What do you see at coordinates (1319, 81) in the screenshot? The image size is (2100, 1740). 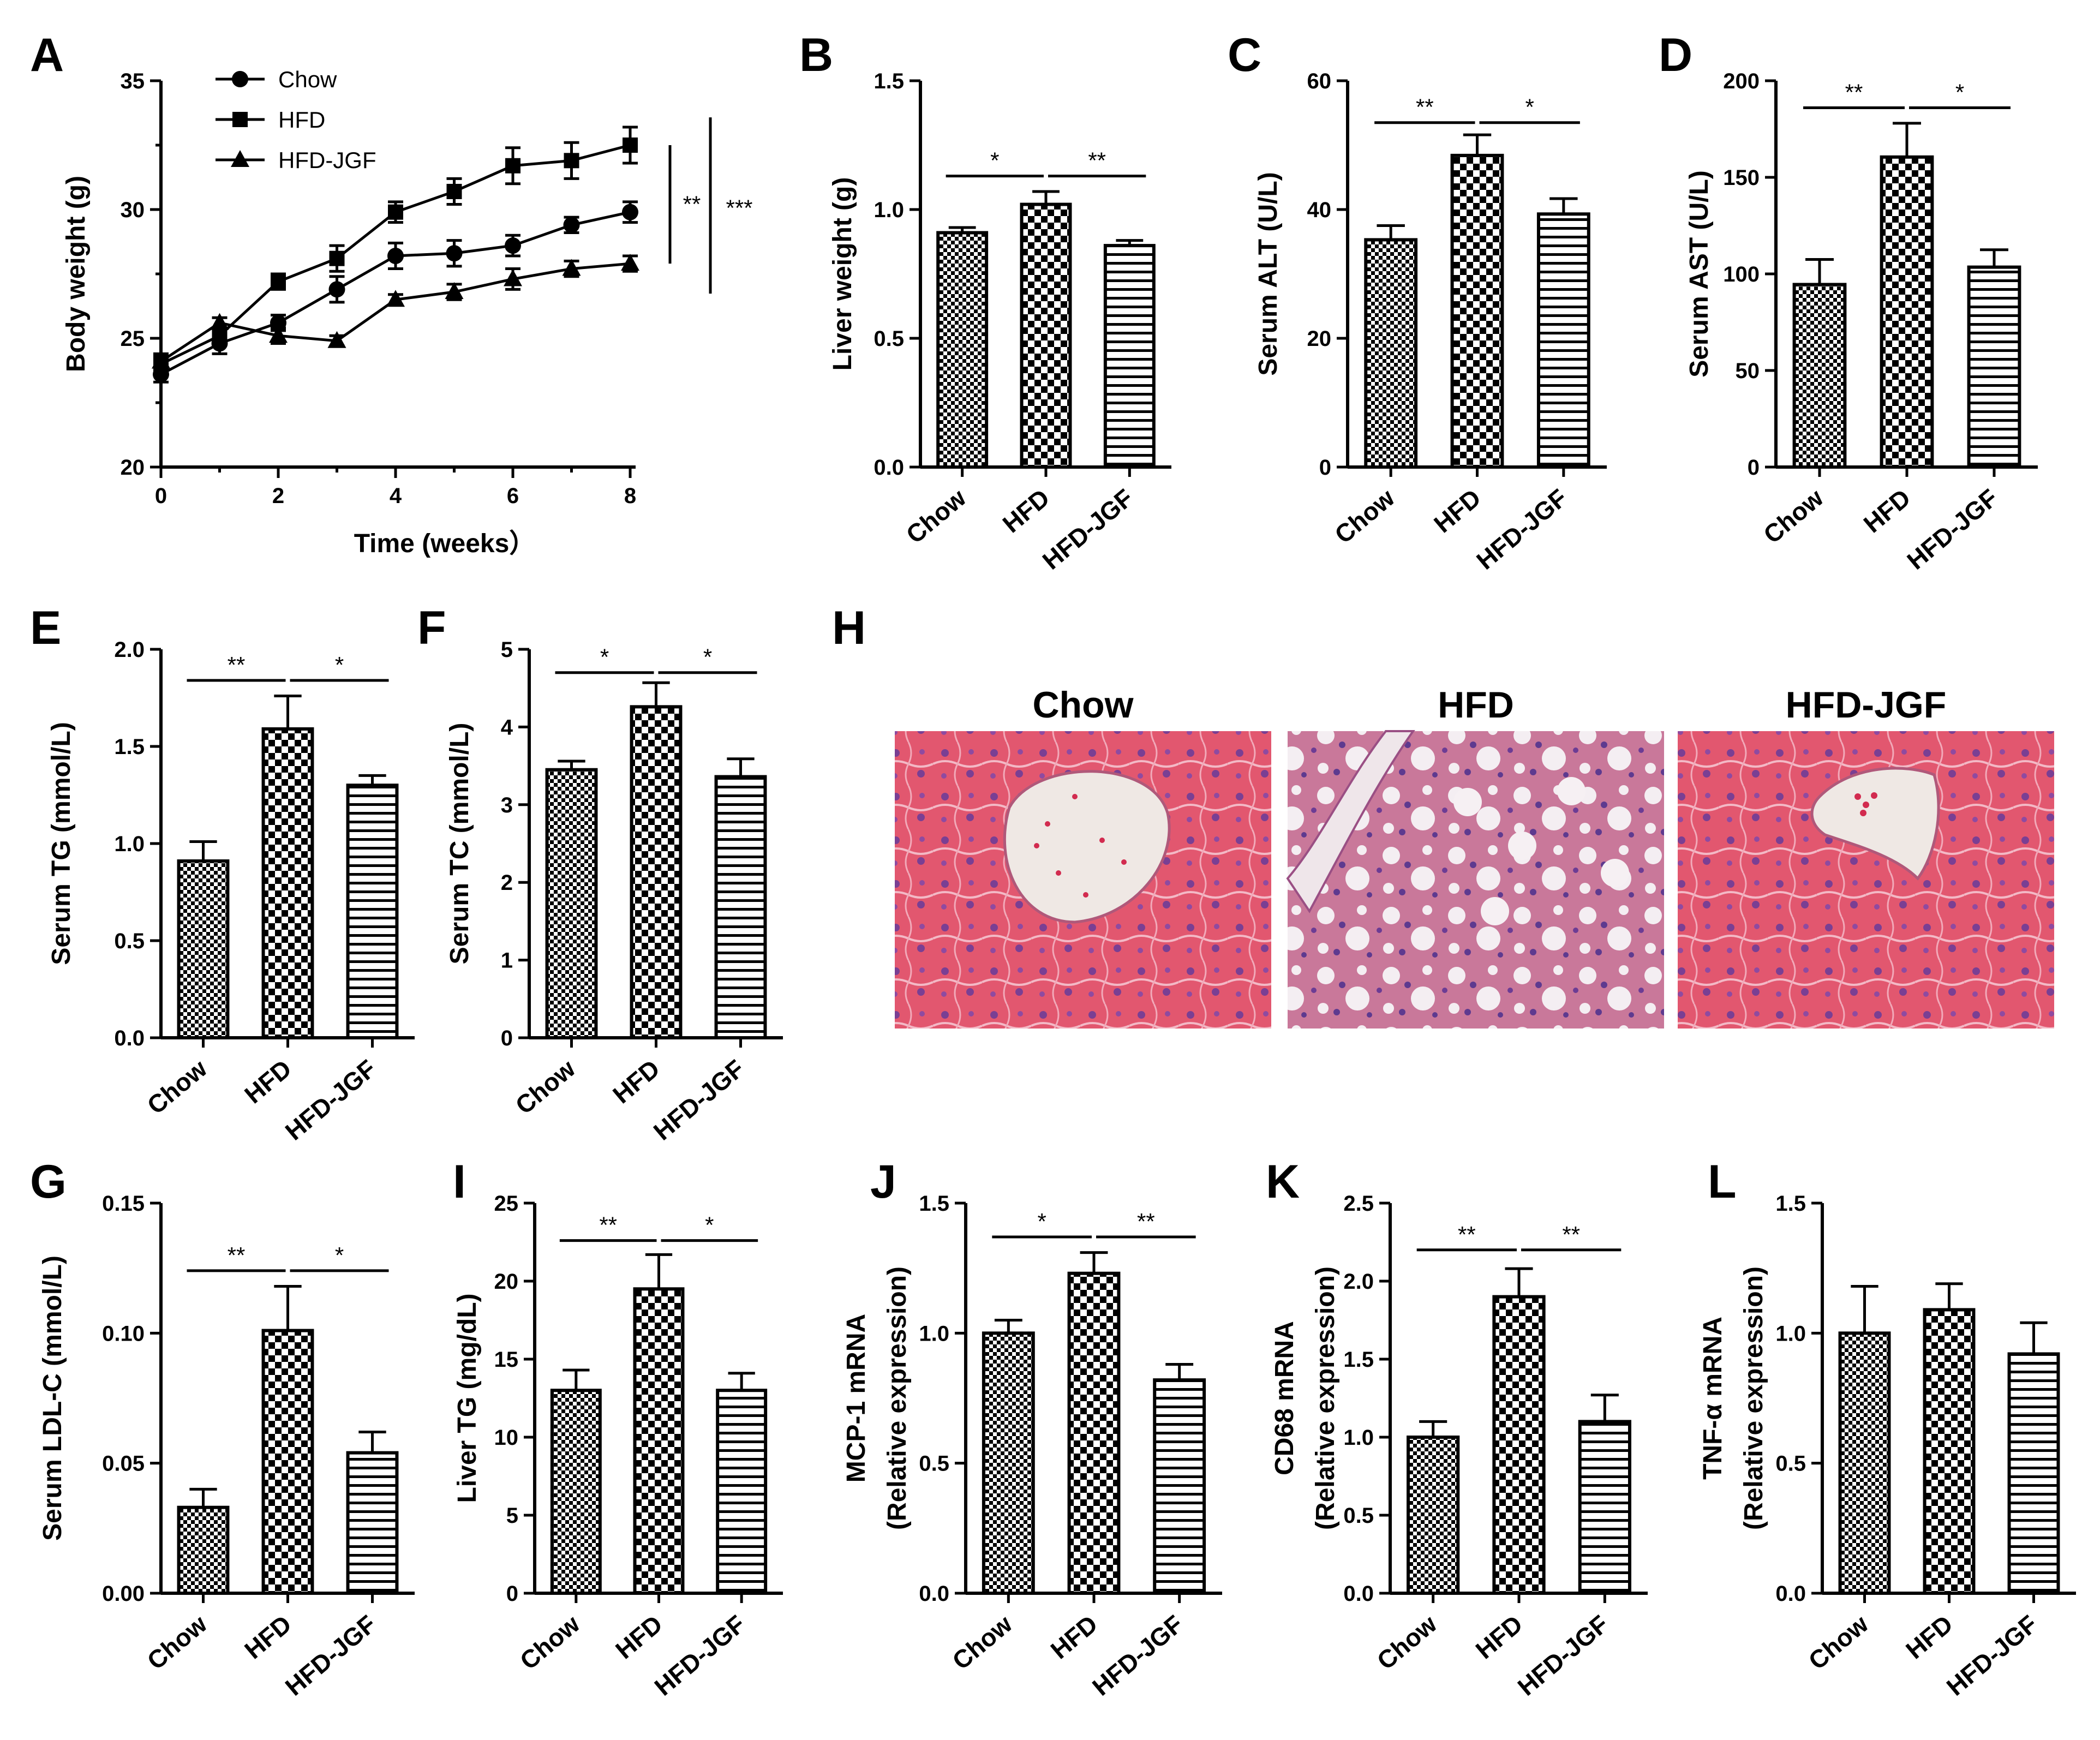 I see `y-tick-label: 60` at bounding box center [1319, 81].